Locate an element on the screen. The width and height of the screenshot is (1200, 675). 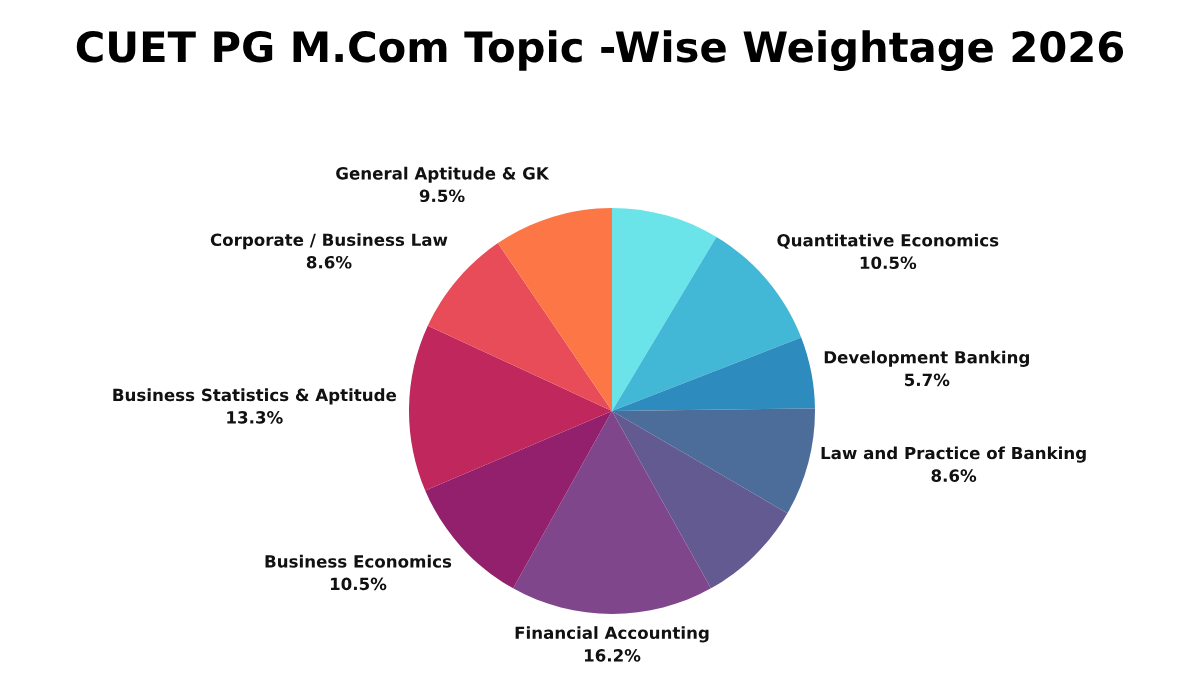
data-label: 5.7% is located at coordinates (927, 380).